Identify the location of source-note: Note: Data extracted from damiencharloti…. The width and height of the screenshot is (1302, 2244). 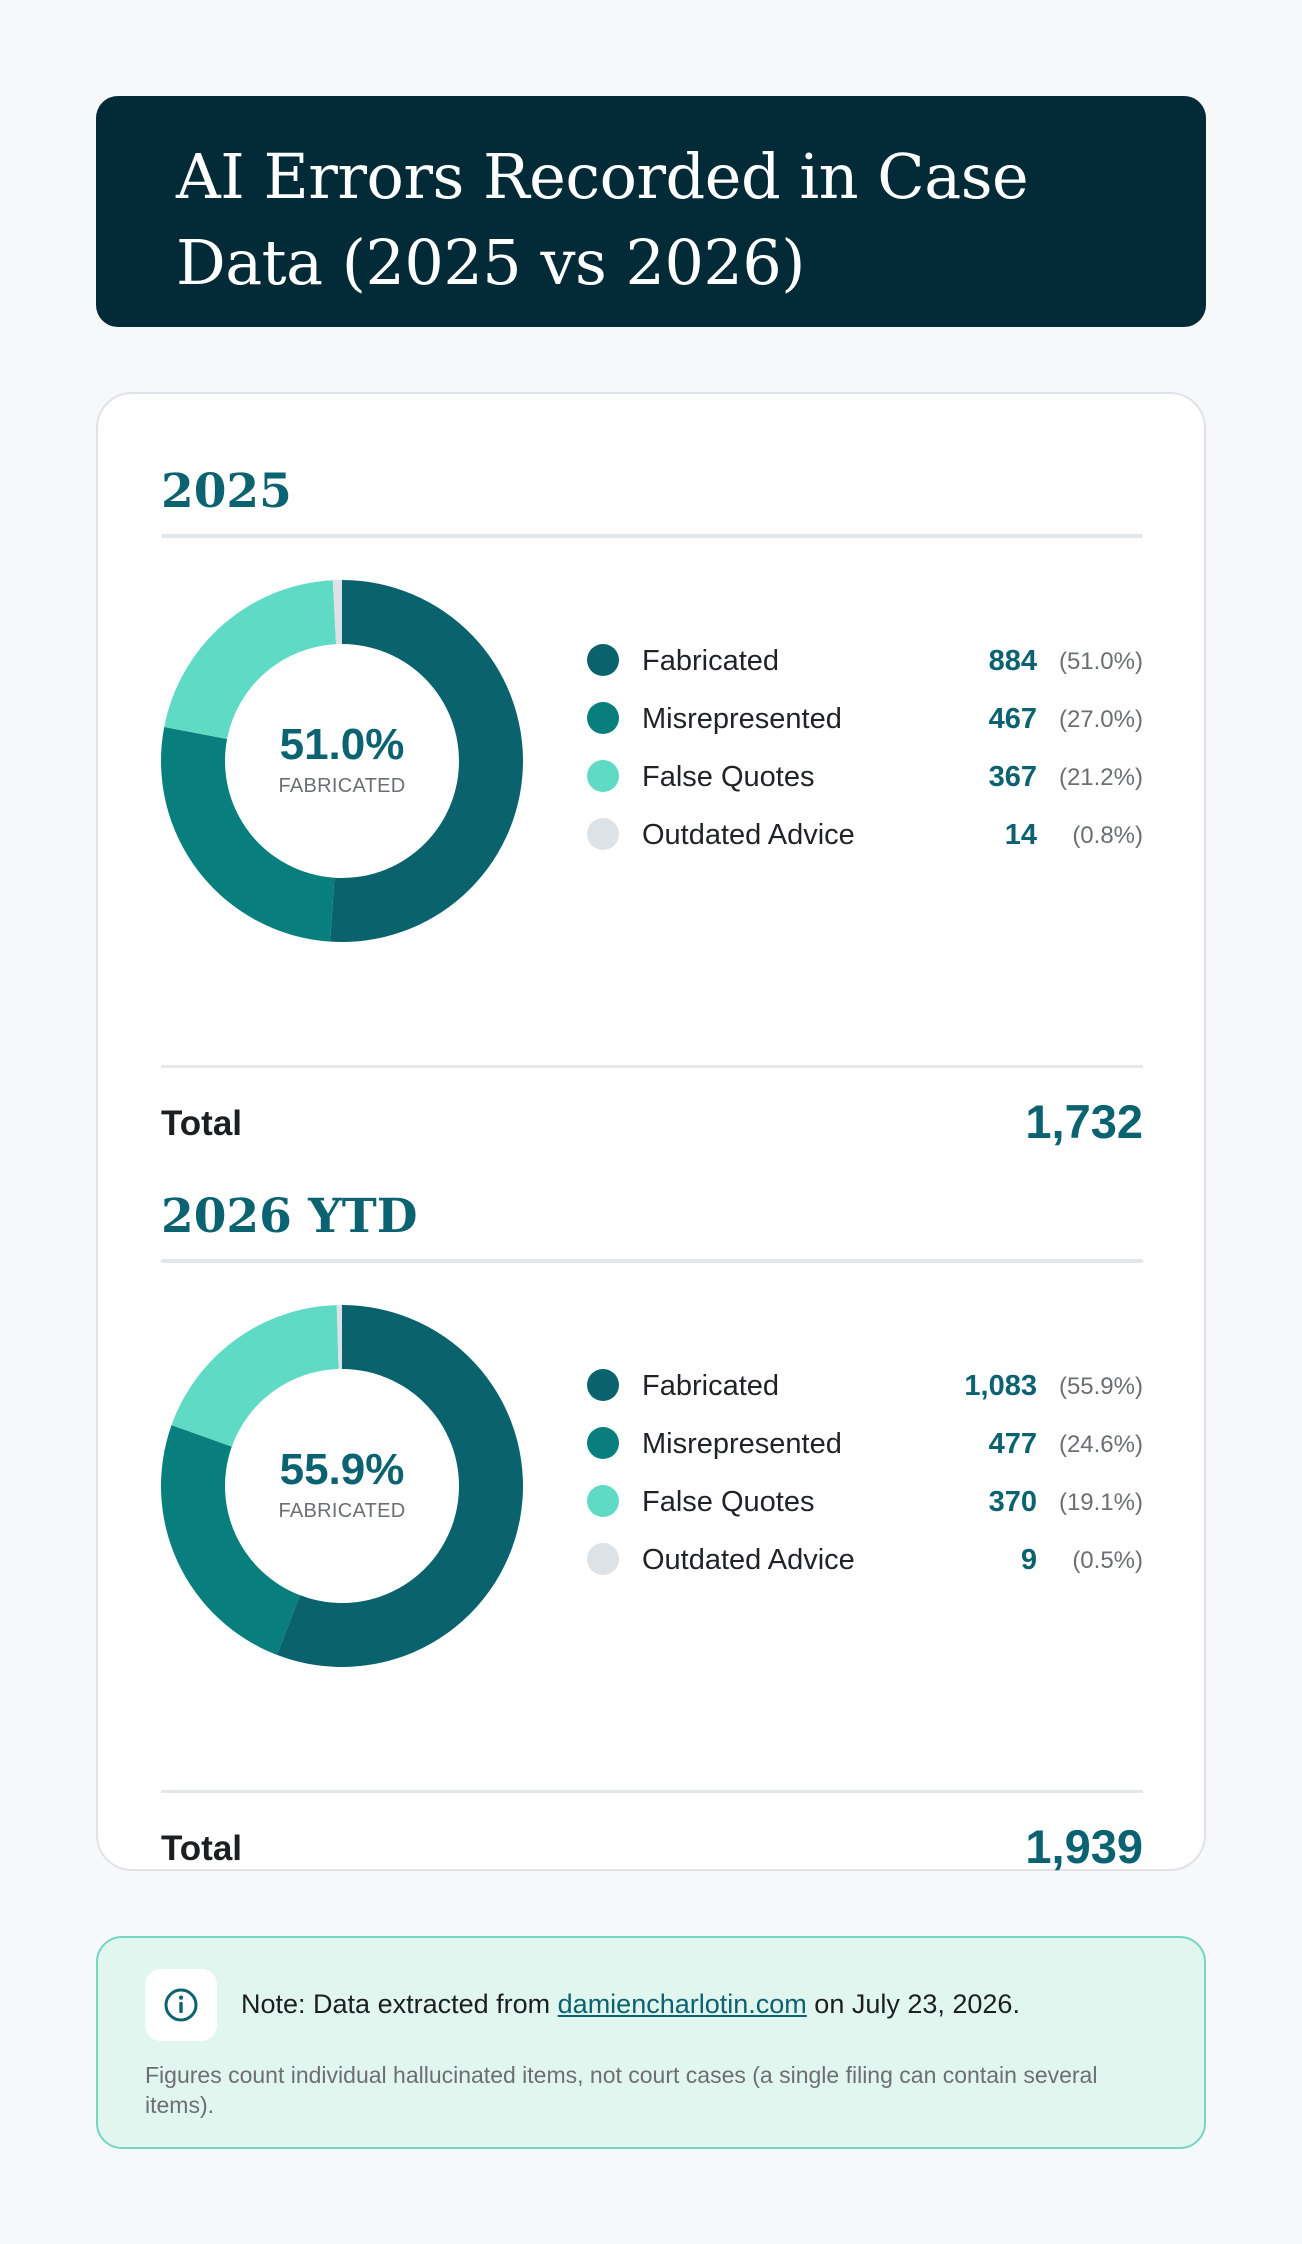
(651, 2042).